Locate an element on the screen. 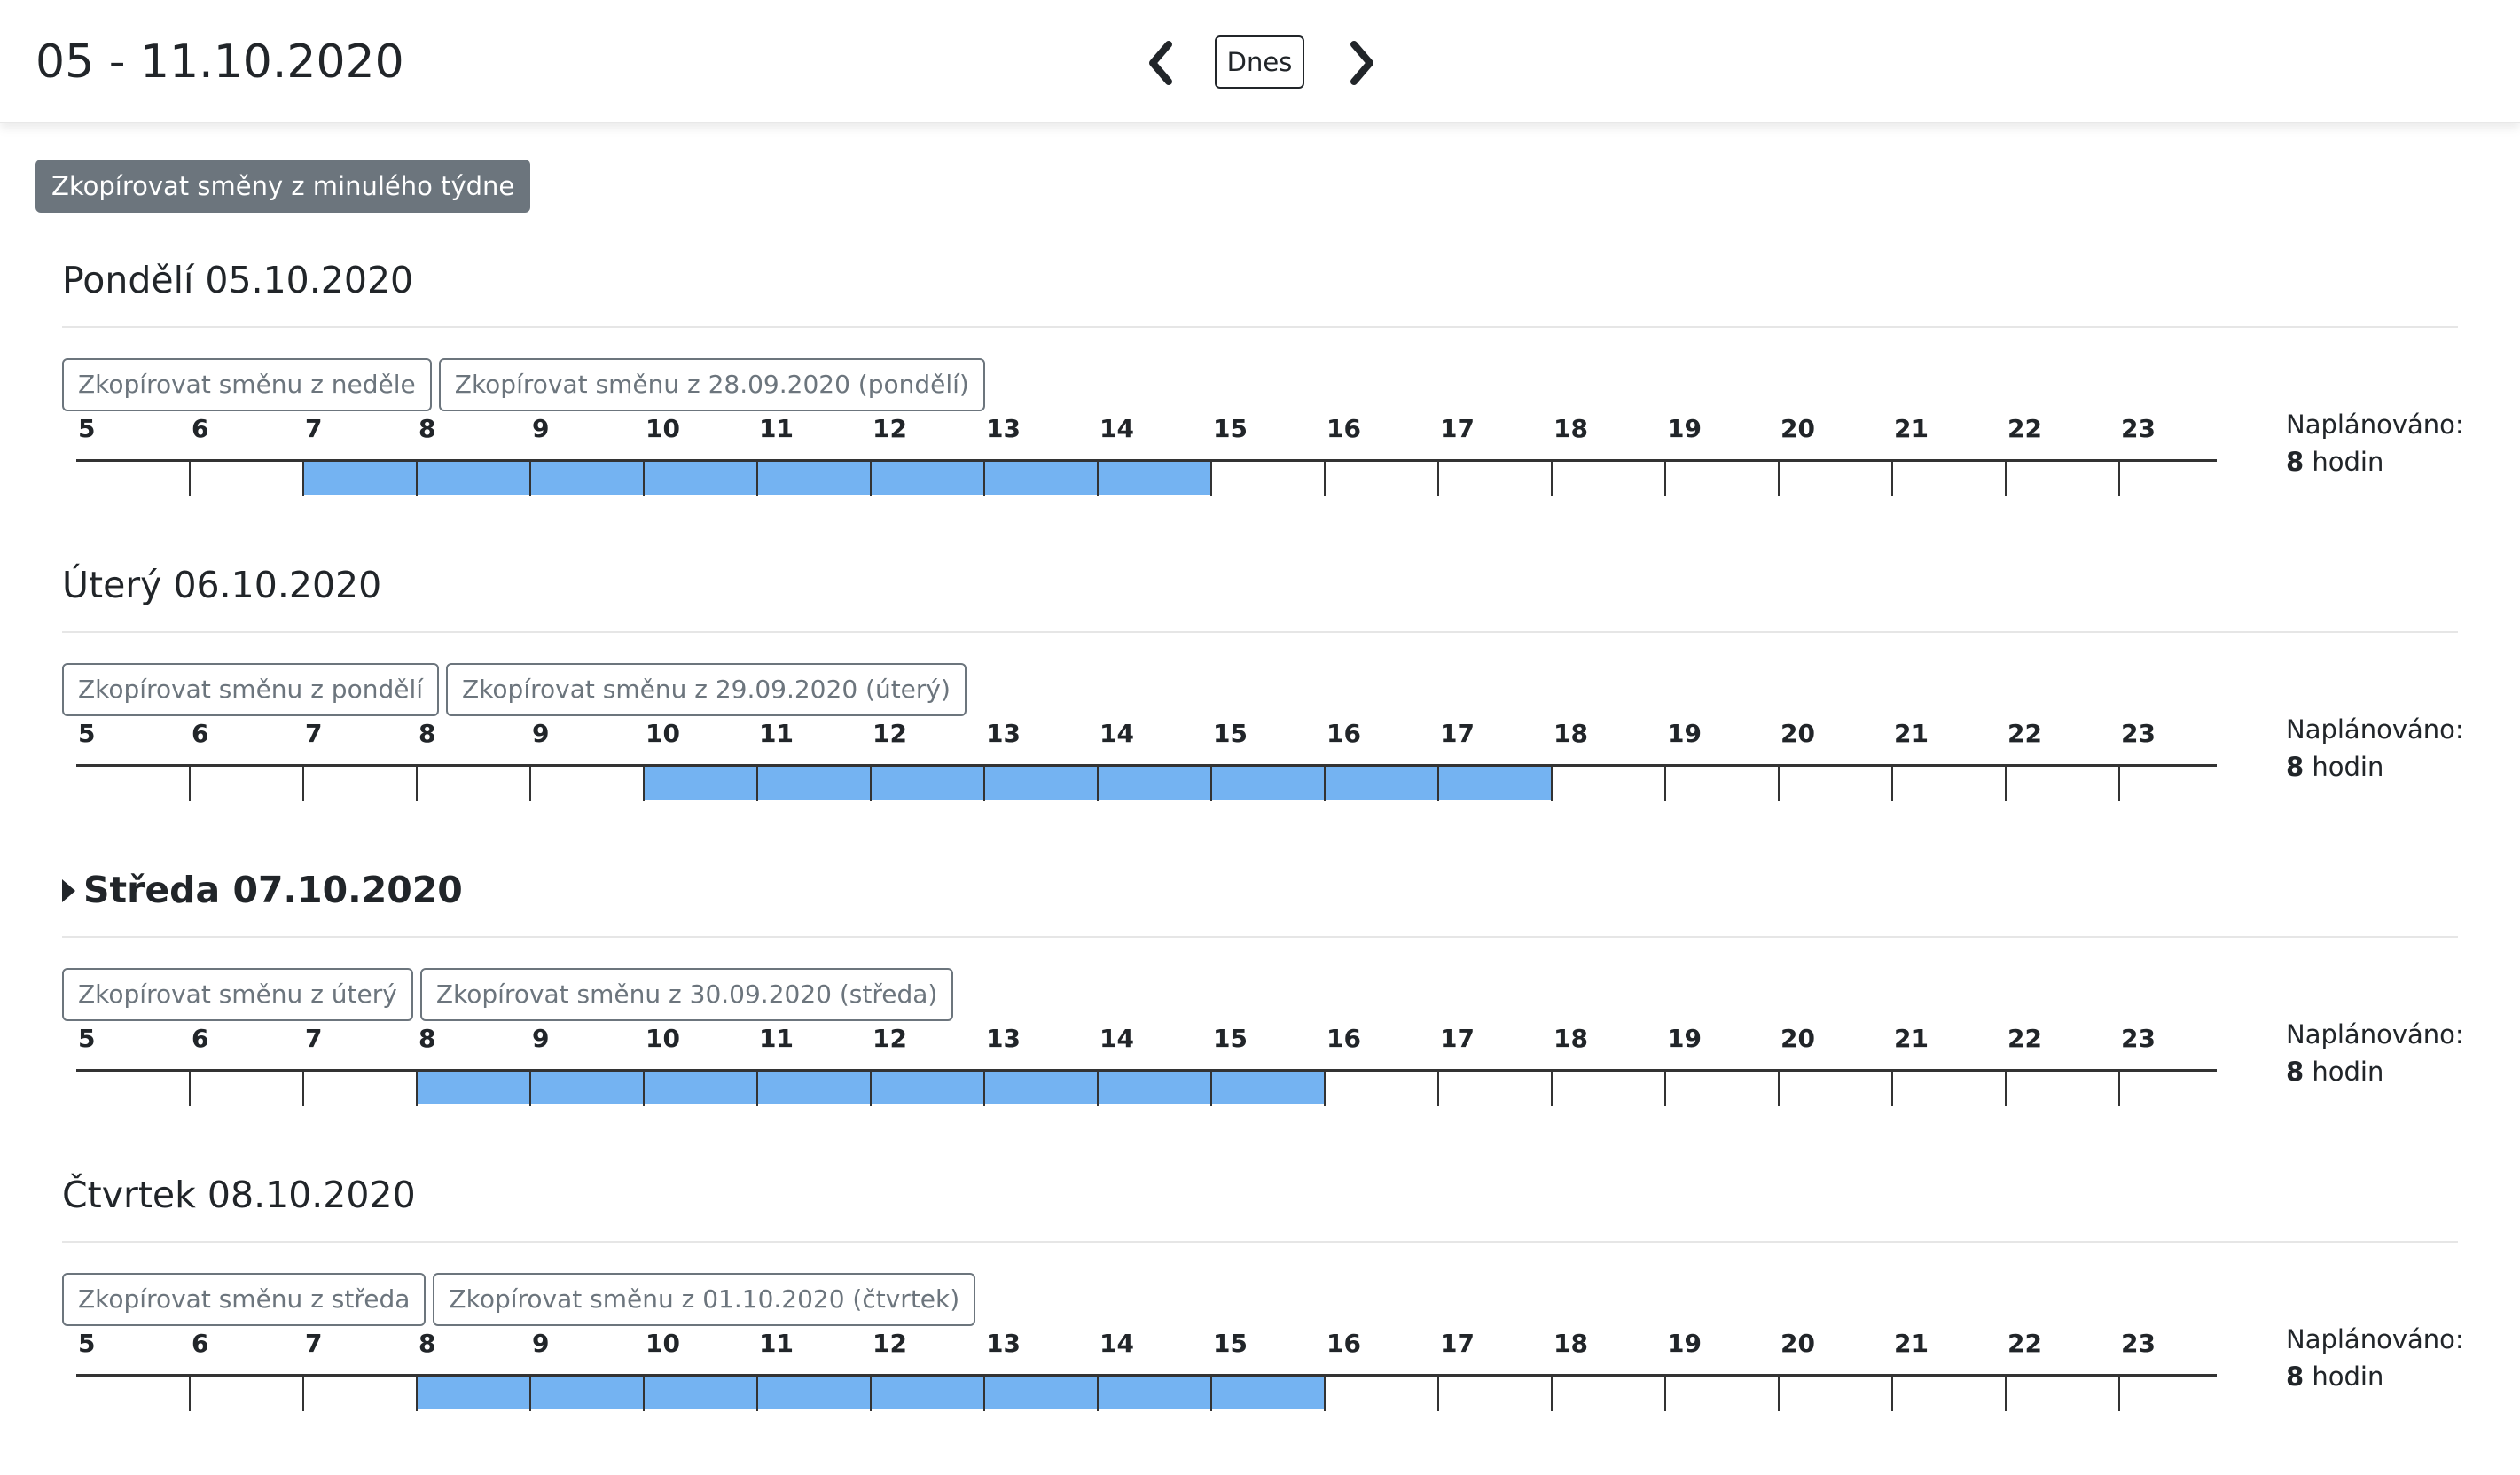  caret-right-icon is located at coordinates (68, 891).